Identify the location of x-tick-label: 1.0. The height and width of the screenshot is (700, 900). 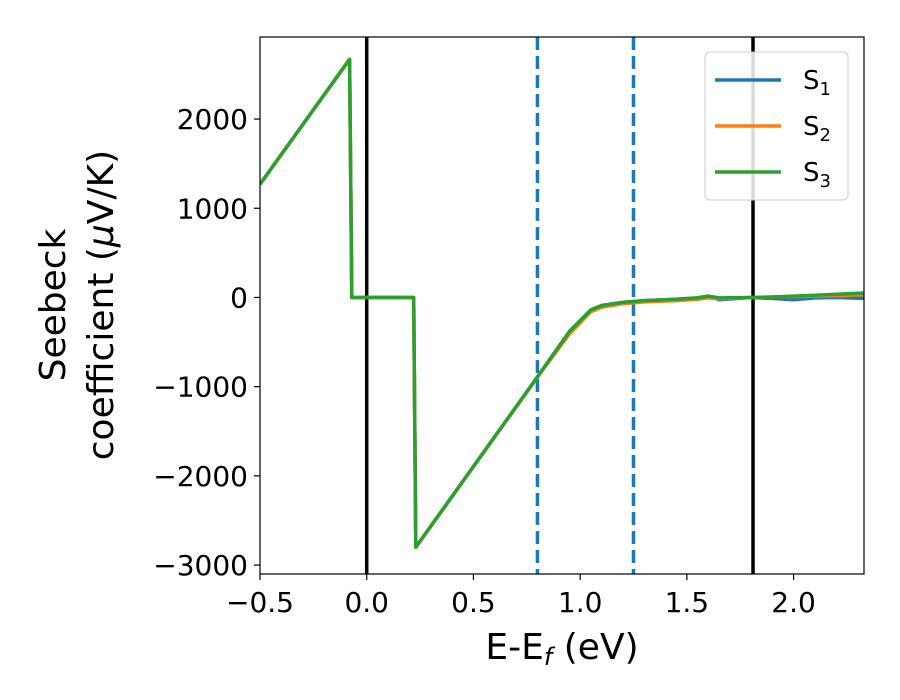
(580, 602).